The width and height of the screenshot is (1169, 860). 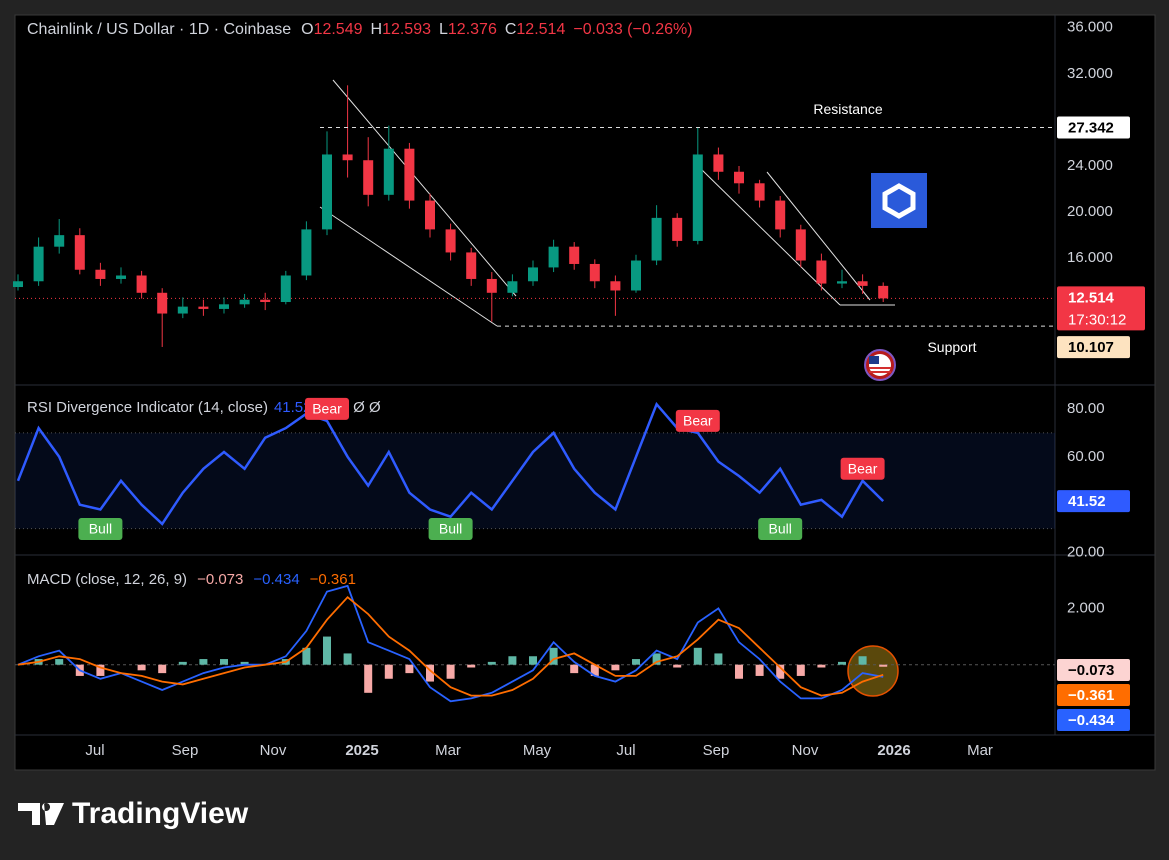 What do you see at coordinates (1086, 552) in the screenshot?
I see `y-tick-label: 20.00` at bounding box center [1086, 552].